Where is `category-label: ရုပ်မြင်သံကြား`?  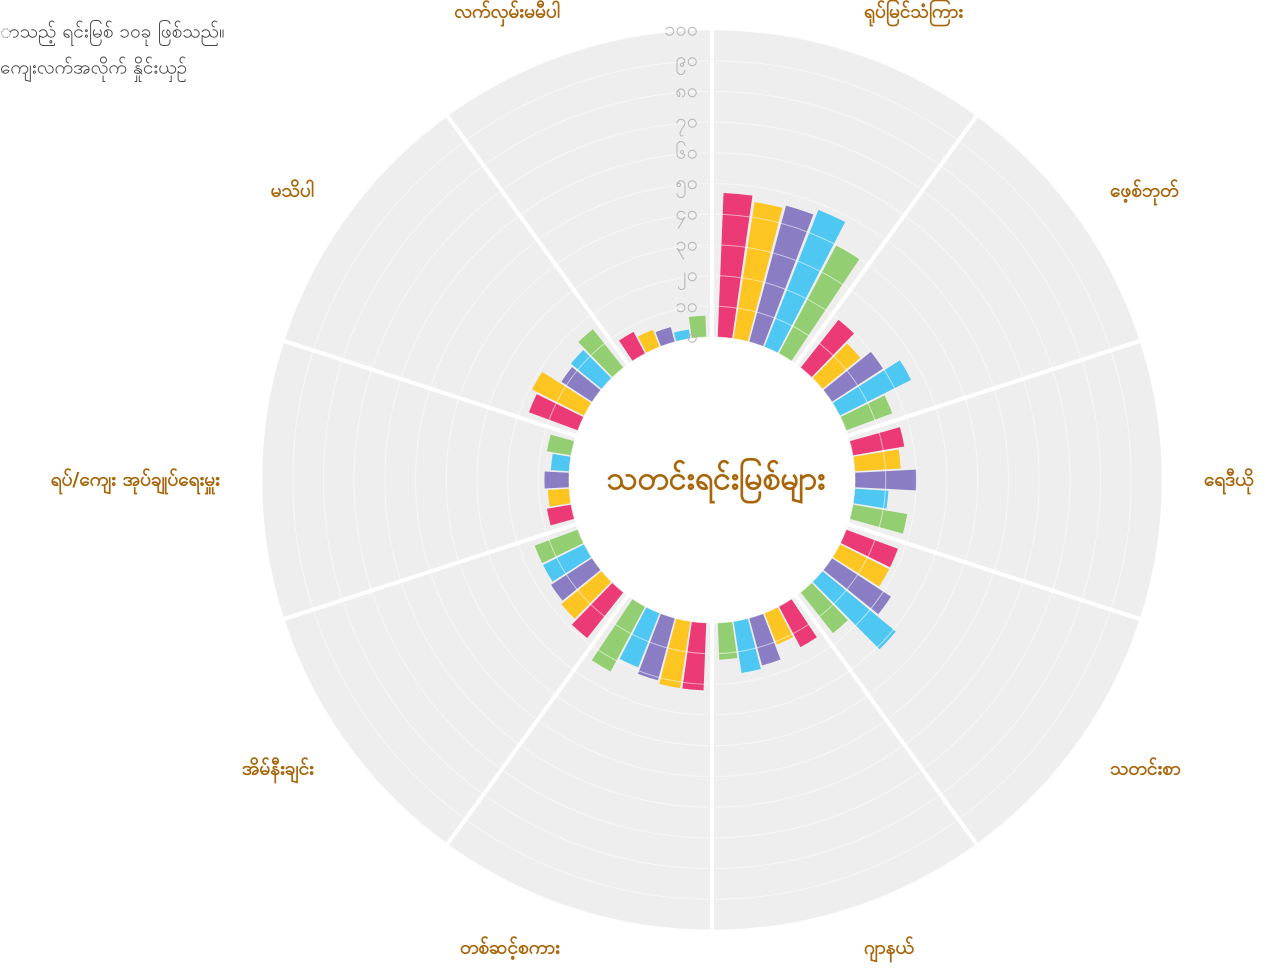
category-label: ရုပ်မြင်သံကြား is located at coordinates (913, 14).